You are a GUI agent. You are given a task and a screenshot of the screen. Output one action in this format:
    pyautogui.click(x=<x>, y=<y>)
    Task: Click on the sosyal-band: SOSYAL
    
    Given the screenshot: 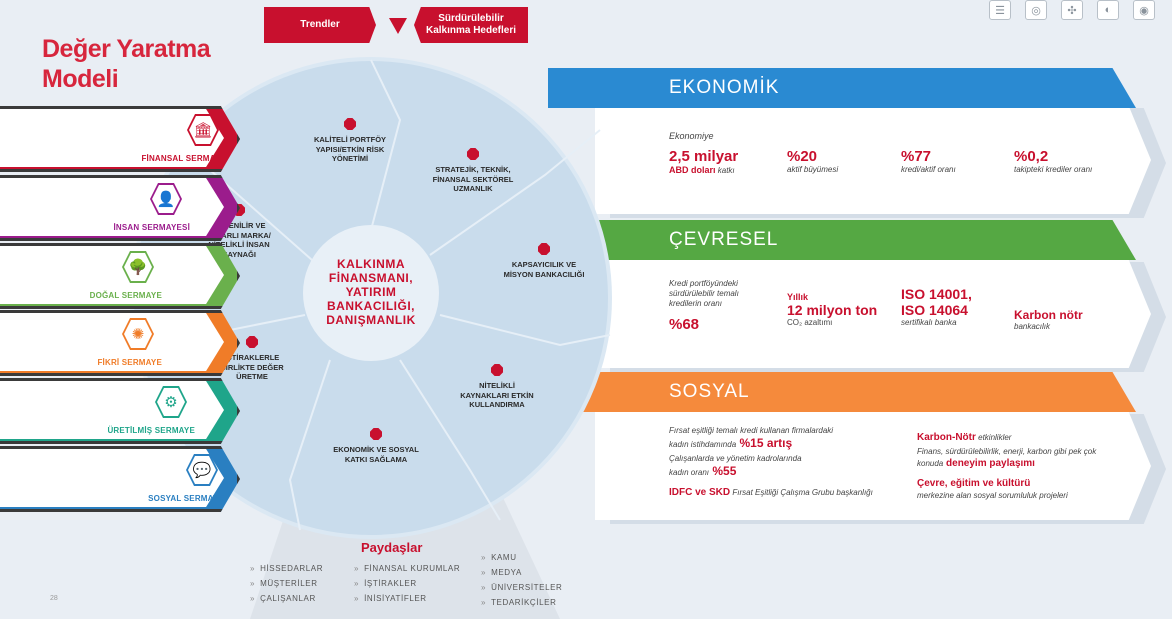 What is the action you would take?
    pyautogui.click(x=842, y=392)
    